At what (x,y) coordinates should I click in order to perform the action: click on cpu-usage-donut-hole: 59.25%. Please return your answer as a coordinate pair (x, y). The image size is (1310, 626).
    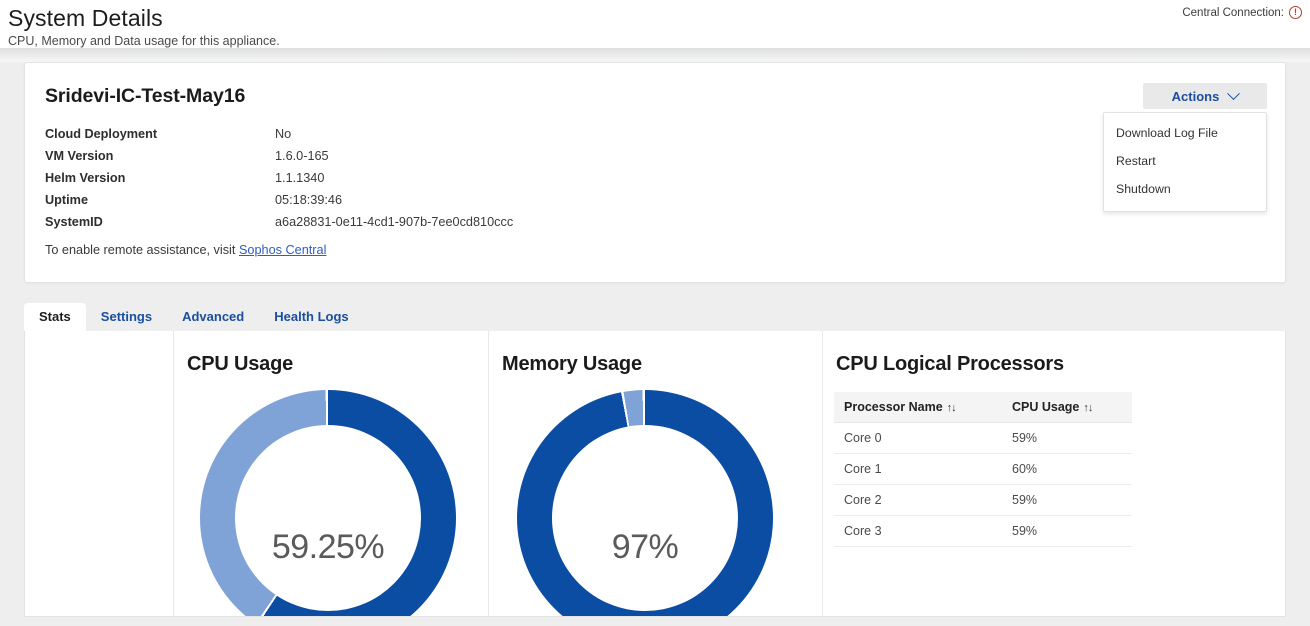
    Looking at the image, I should click on (328, 518).